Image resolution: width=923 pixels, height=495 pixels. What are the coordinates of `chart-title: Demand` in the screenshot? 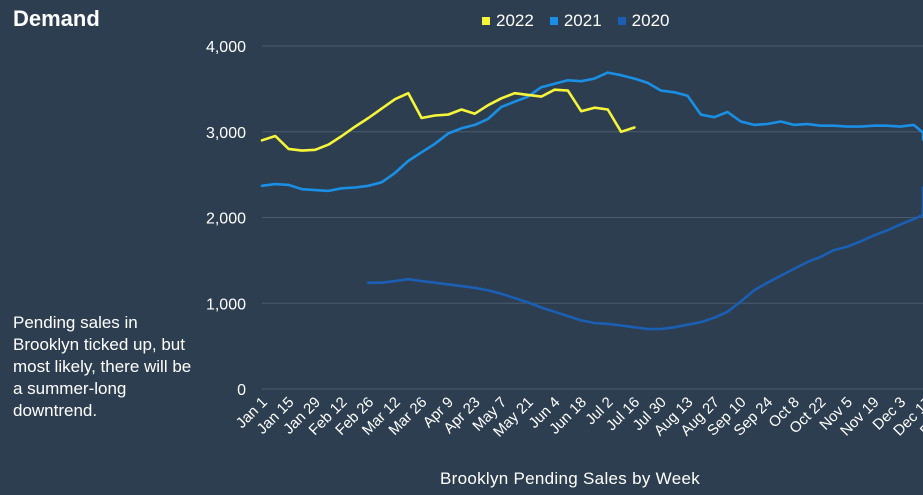 It's located at (56, 18).